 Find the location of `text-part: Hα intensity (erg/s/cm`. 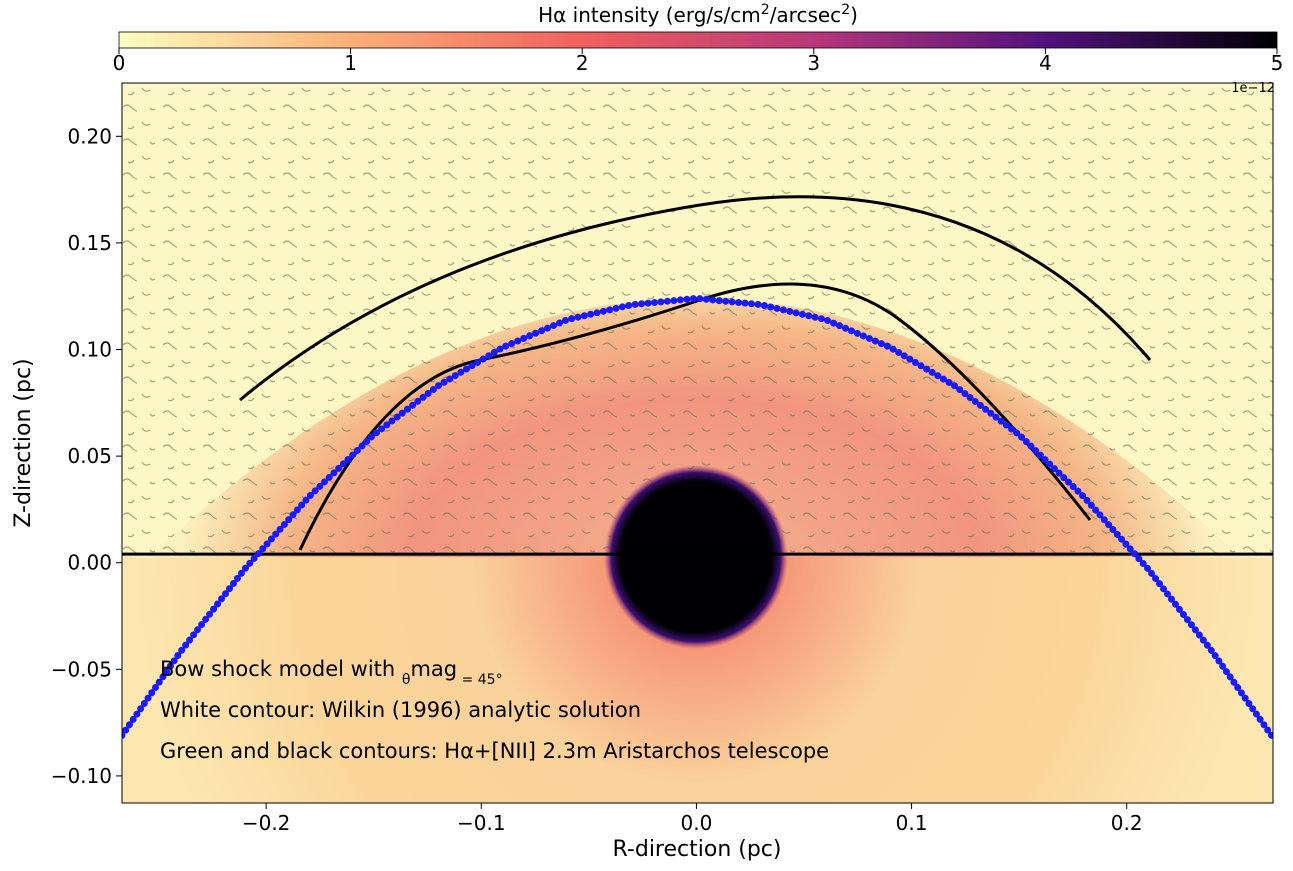

text-part: Hα intensity (erg/s/cm is located at coordinates (649, 15).